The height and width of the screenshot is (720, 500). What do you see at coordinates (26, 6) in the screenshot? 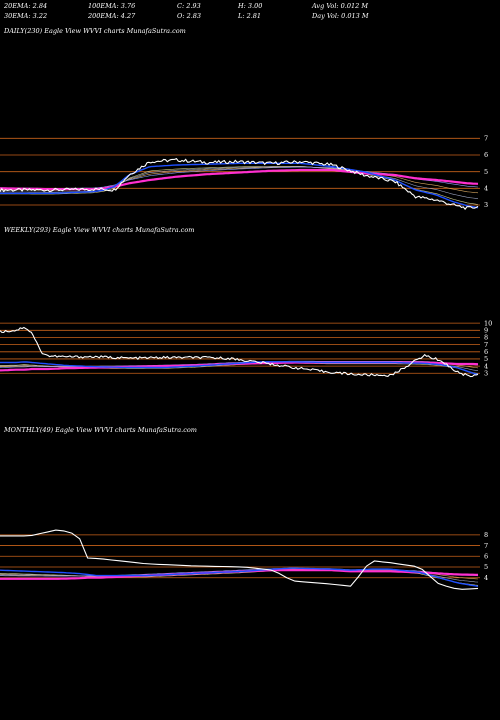
I see `header-20ema: 20EMA: 2.84` at bounding box center [26, 6].